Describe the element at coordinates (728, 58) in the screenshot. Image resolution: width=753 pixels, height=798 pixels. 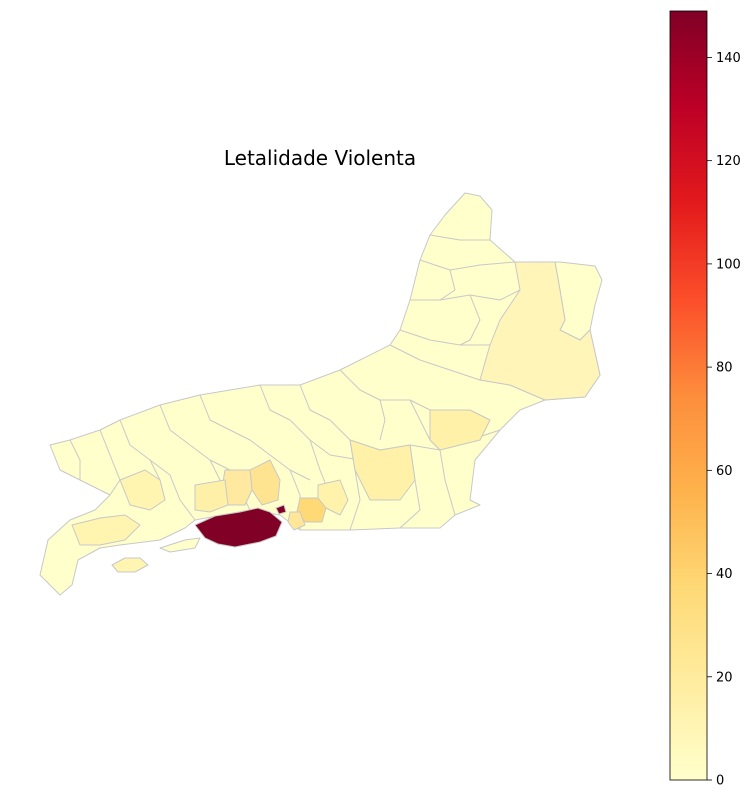
I see `colorbar-tick-label: 140` at that location.